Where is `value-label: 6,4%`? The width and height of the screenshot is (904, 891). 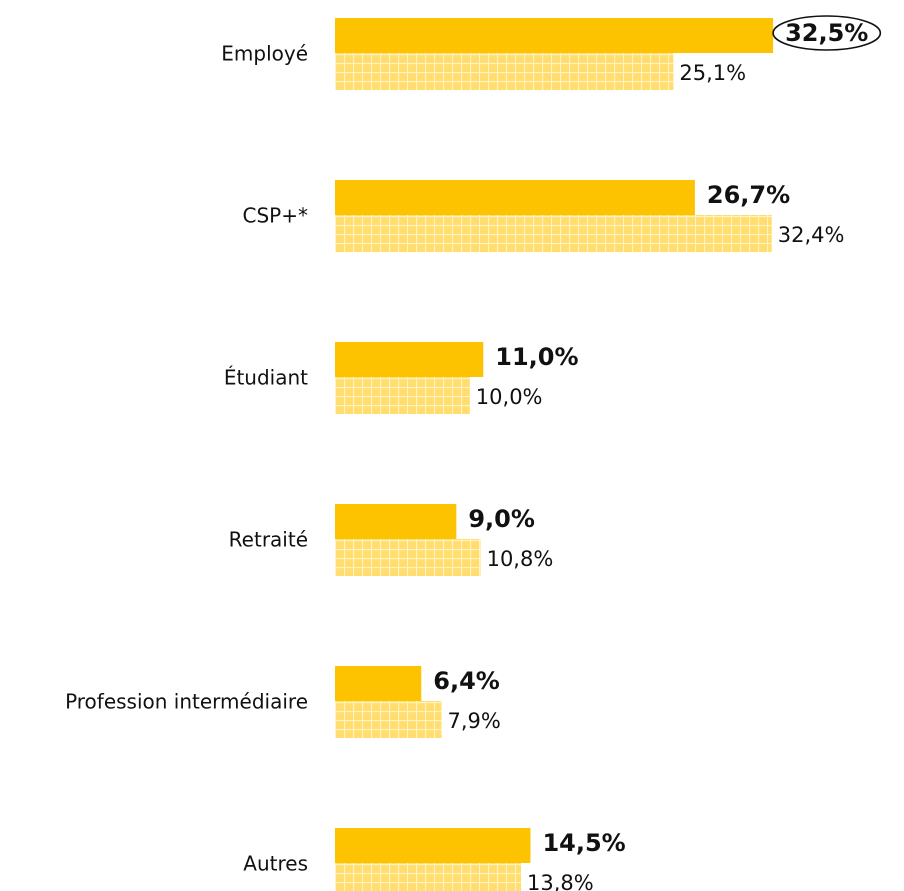
value-label: 6,4% is located at coordinates (466, 681).